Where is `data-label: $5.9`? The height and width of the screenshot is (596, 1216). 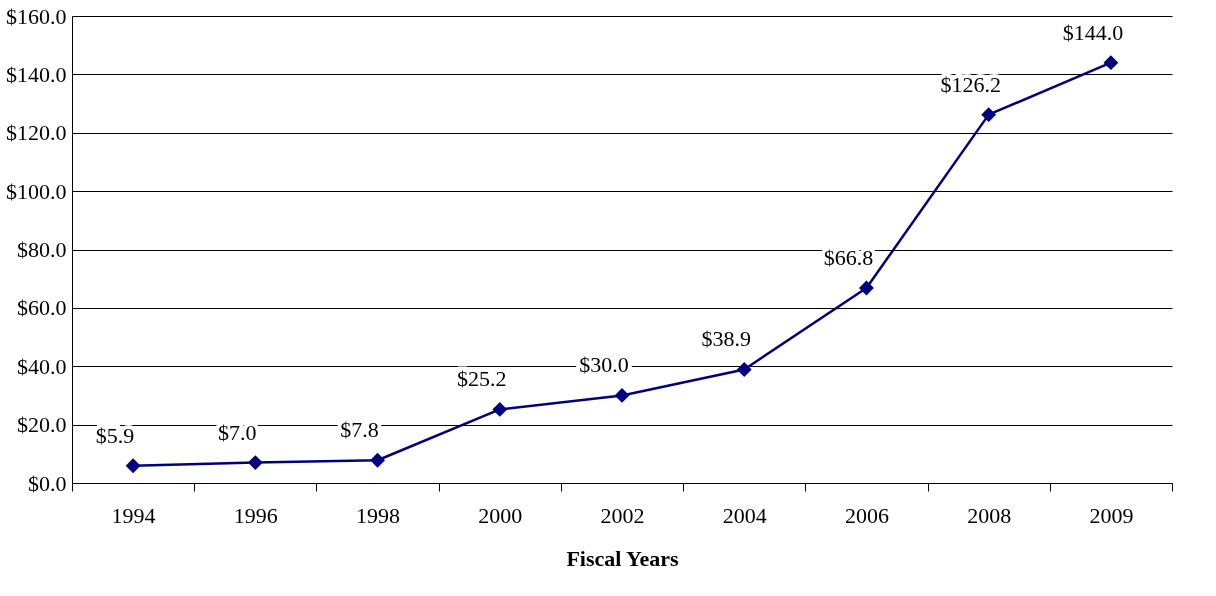 data-label: $5.9 is located at coordinates (115, 435).